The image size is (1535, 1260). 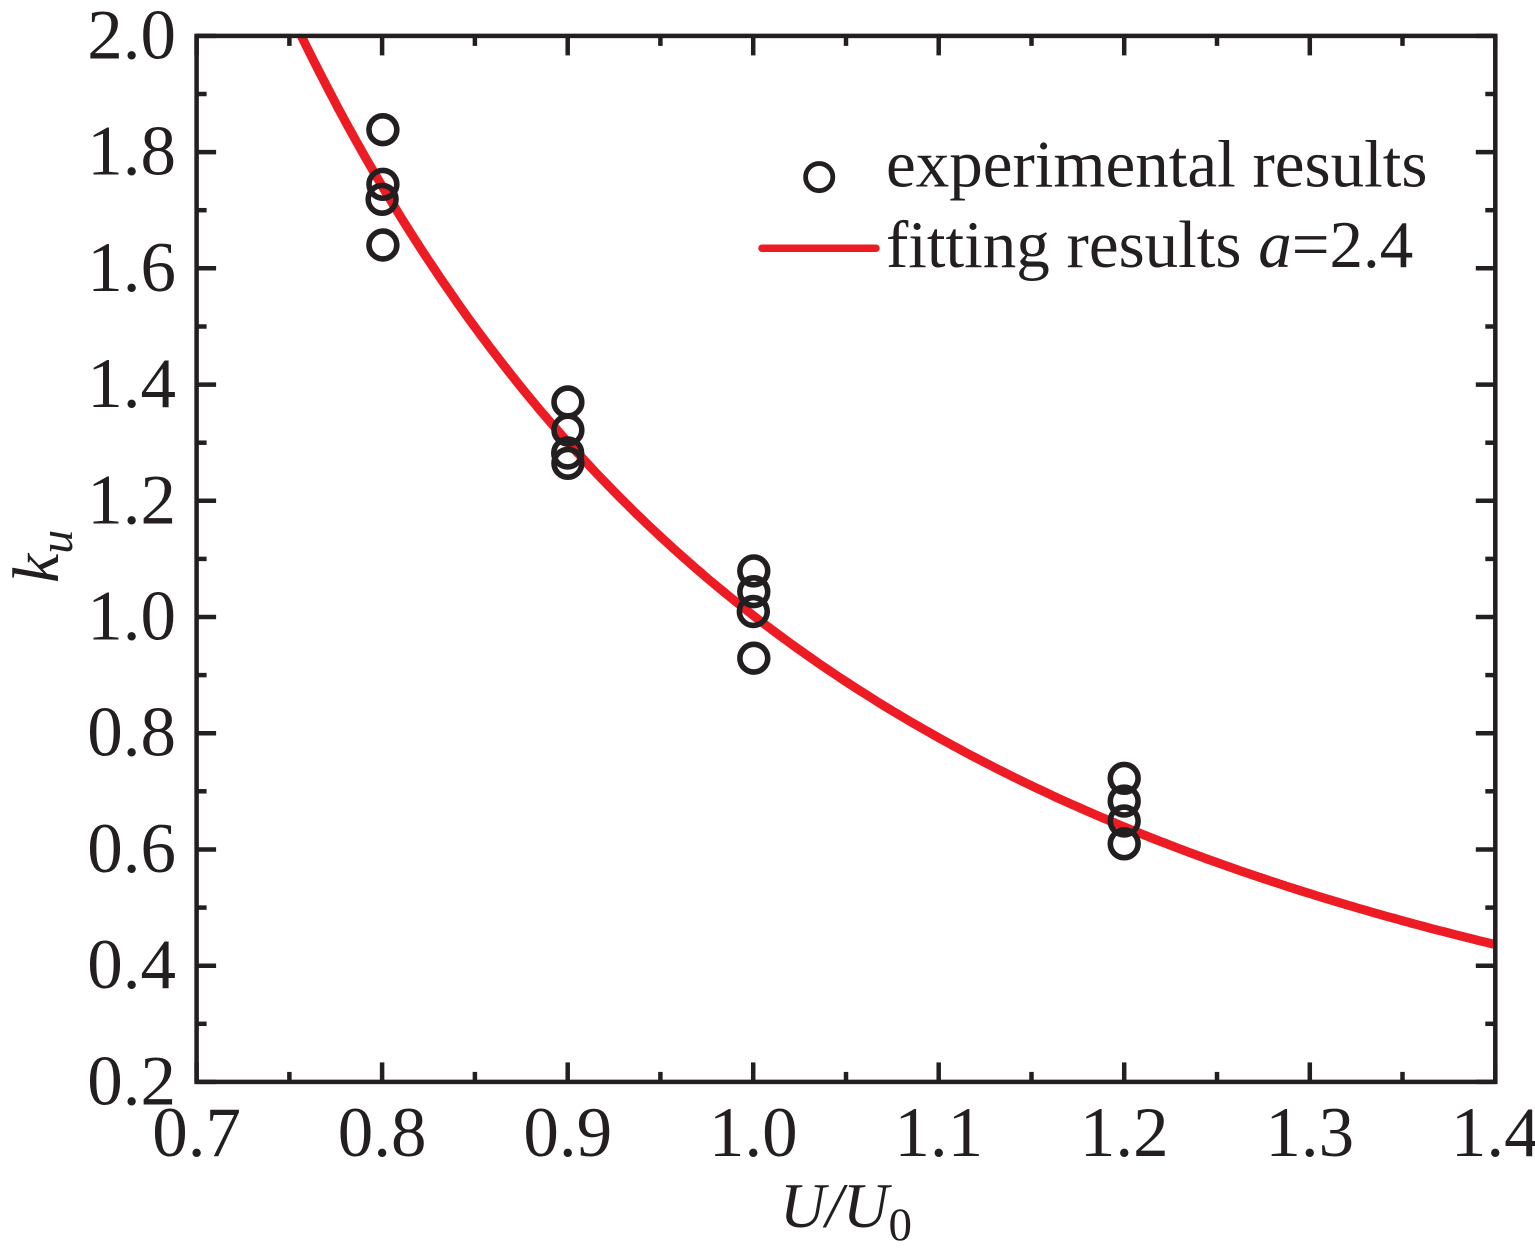 I want to click on svg-text: 0.4, so click(x=131, y=965).